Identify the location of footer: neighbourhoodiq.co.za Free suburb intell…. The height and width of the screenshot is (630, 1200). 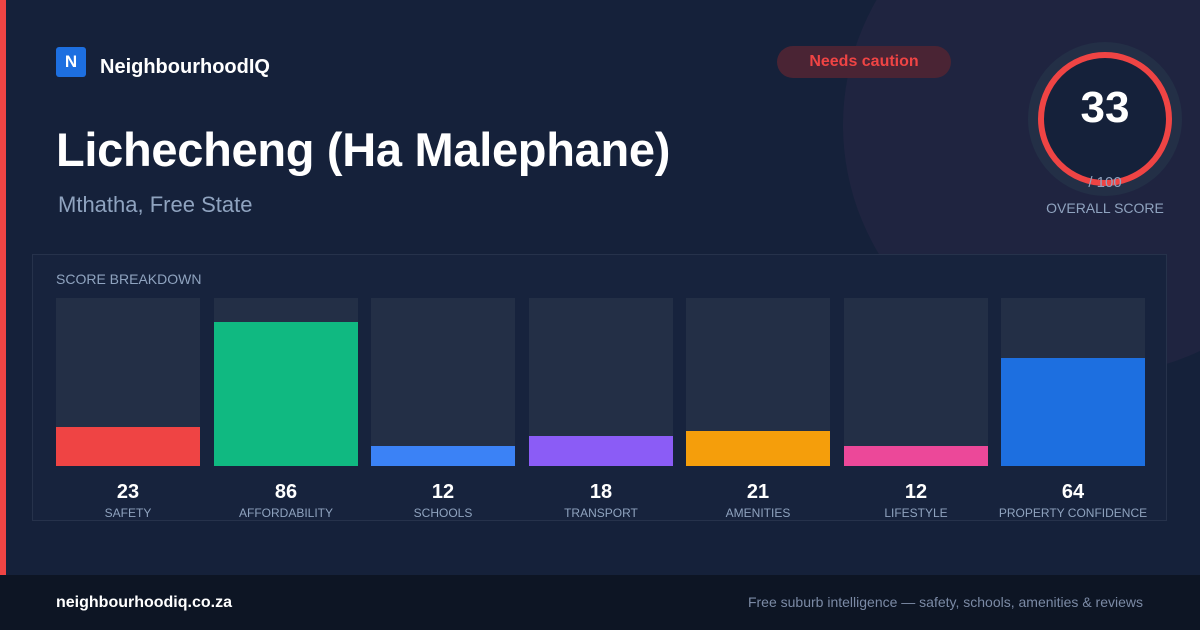
(600, 602).